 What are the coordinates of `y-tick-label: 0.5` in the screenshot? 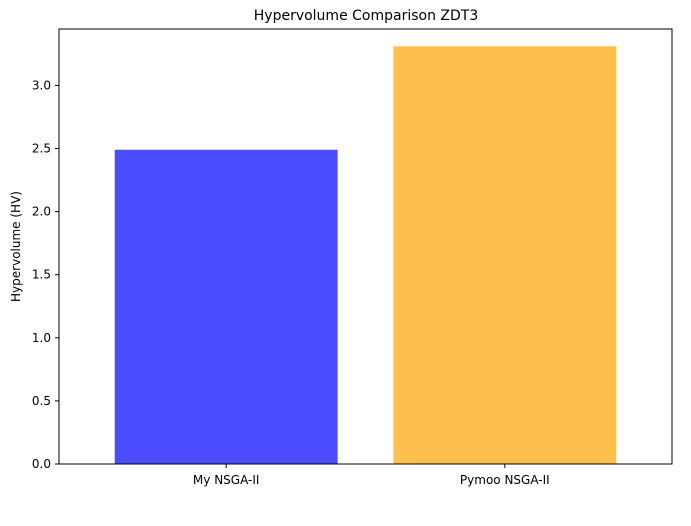 It's located at (41, 401).